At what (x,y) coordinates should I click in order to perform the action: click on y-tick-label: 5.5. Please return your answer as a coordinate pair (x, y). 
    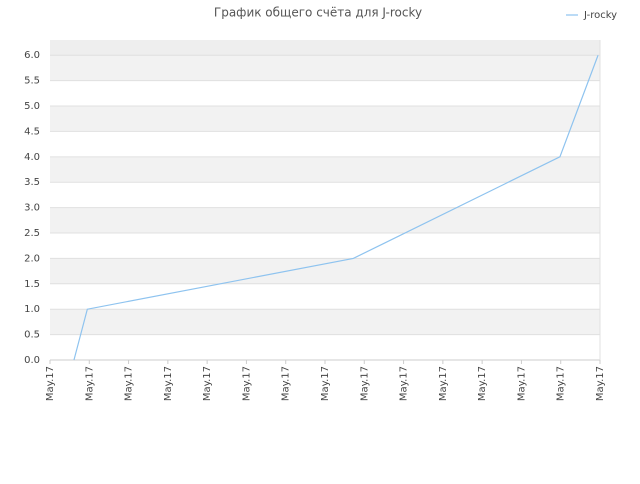
    Looking at the image, I should click on (32, 81).